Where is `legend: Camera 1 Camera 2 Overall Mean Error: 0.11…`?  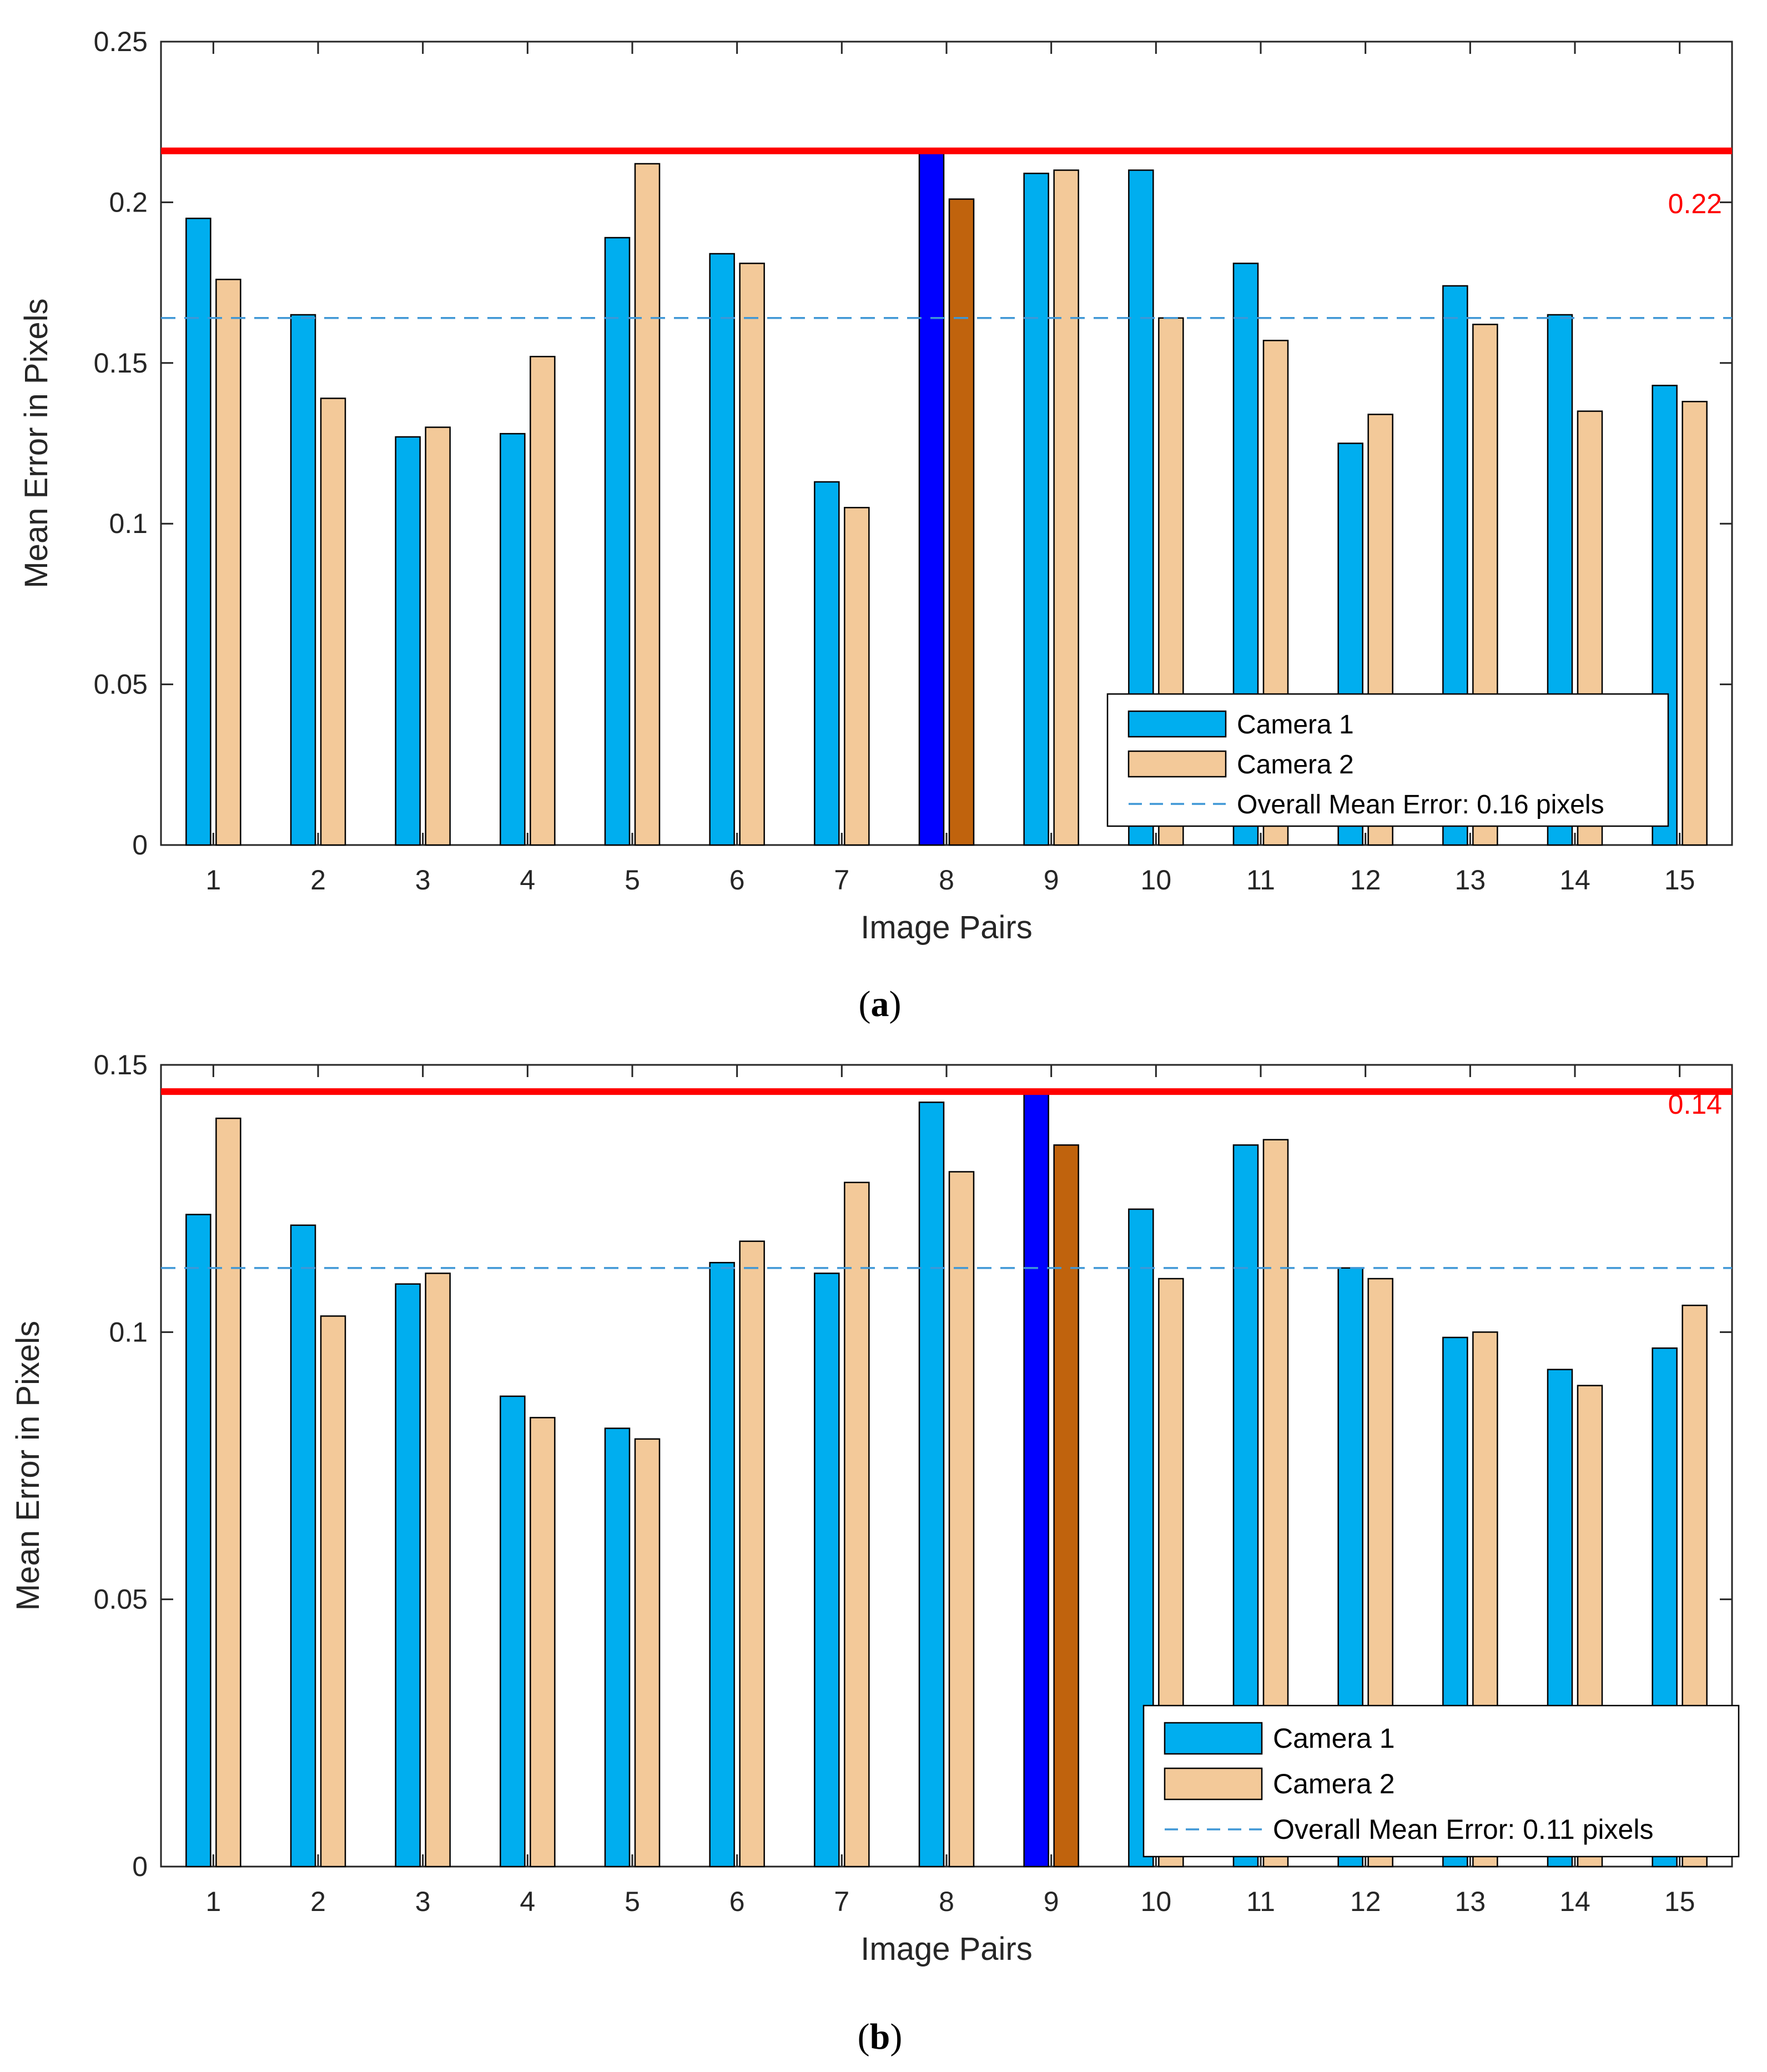 legend: Camera 1 Camera 2 Overall Mean Error: 0.11… is located at coordinates (1441, 1781).